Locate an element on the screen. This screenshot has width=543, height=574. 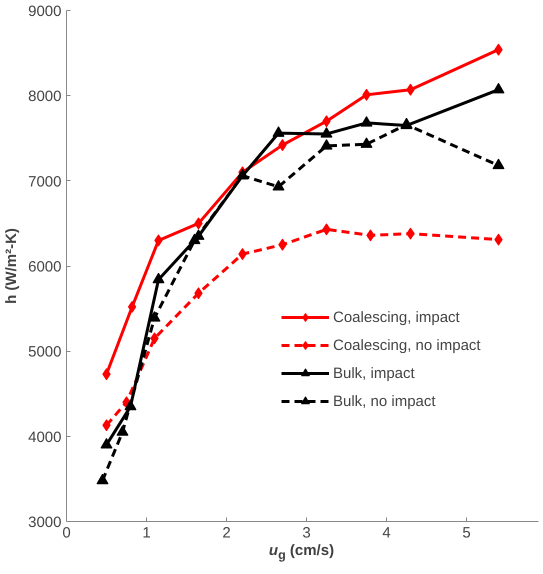
y-tick-label: 8000 is located at coordinates (45, 97).